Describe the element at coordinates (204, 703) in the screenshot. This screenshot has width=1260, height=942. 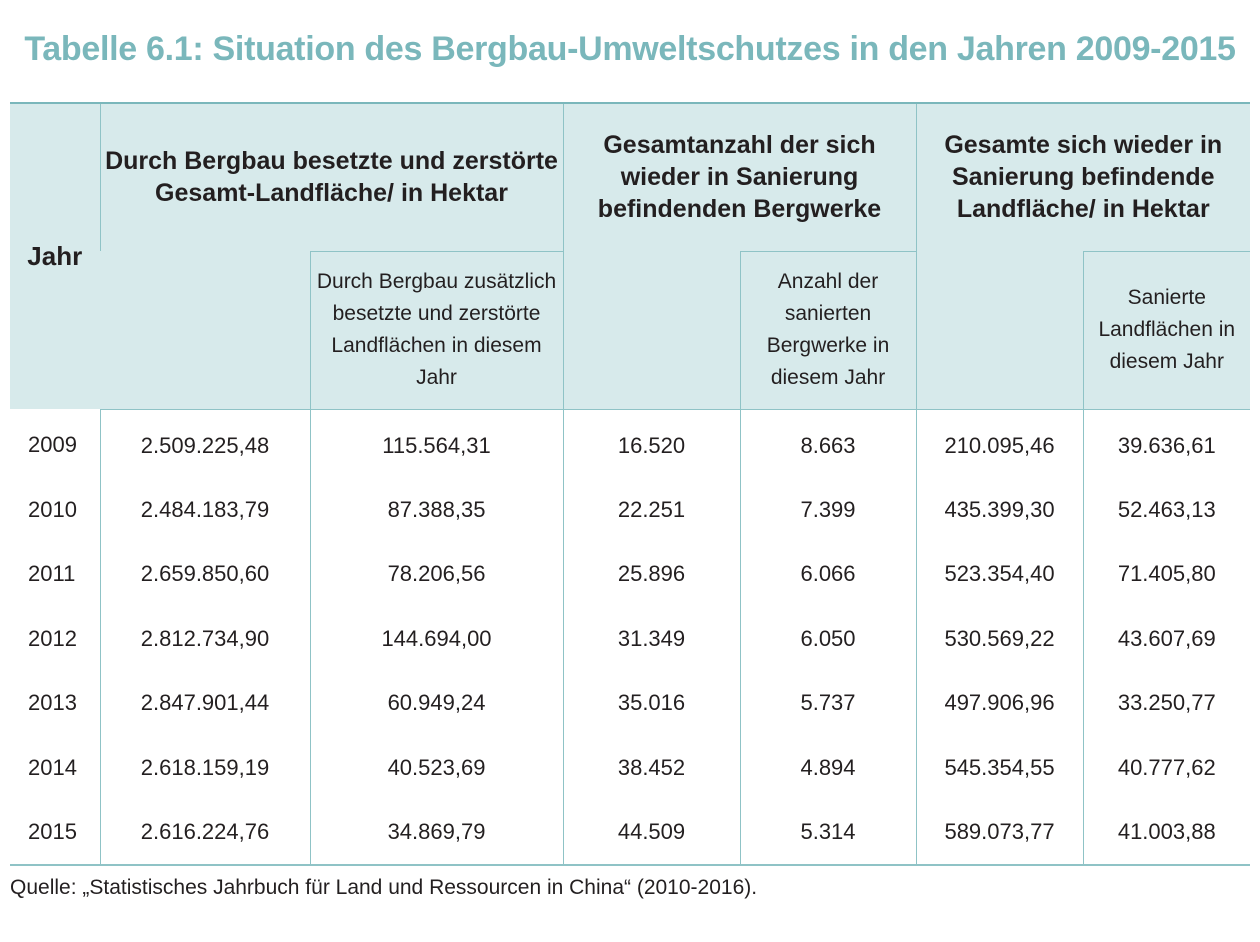
I see `table-cell: 2.847.901,44` at that location.